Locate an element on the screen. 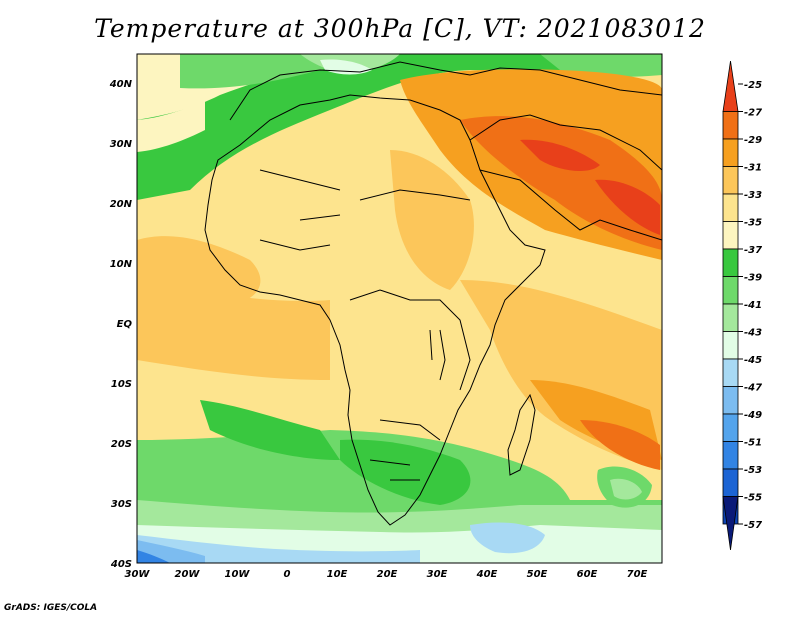  colorbar-label: -55 is located at coordinates (753, 498).